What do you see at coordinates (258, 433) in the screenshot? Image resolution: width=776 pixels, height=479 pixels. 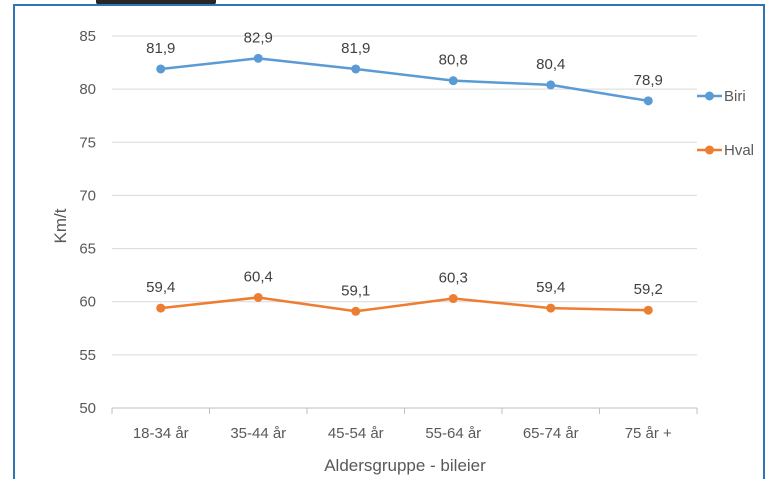 I see `x-tick-label: 35-44 år` at bounding box center [258, 433].